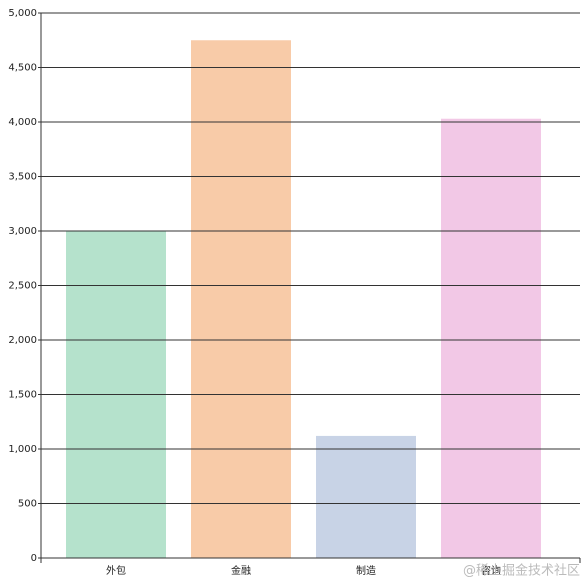 This screenshot has width=587, height=584. I want to click on y-tick-label: 4,000, so click(22, 122).